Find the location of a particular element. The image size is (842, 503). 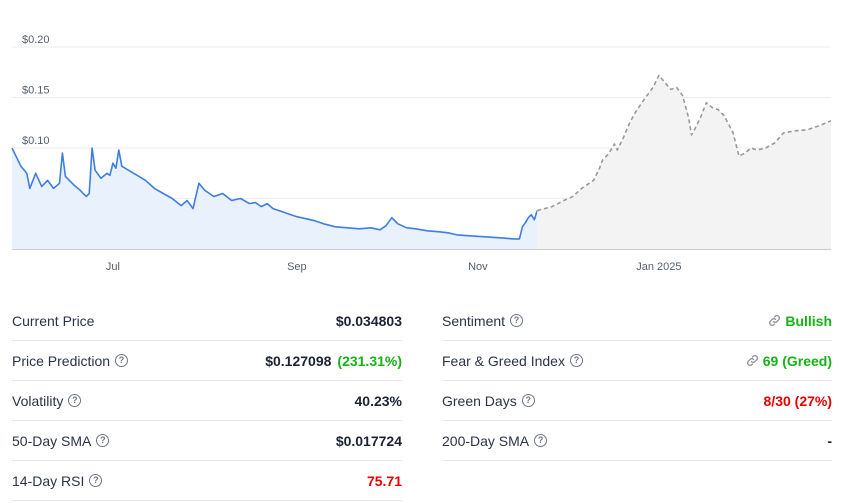

stat-label-text: Sentiment is located at coordinates (474, 320).